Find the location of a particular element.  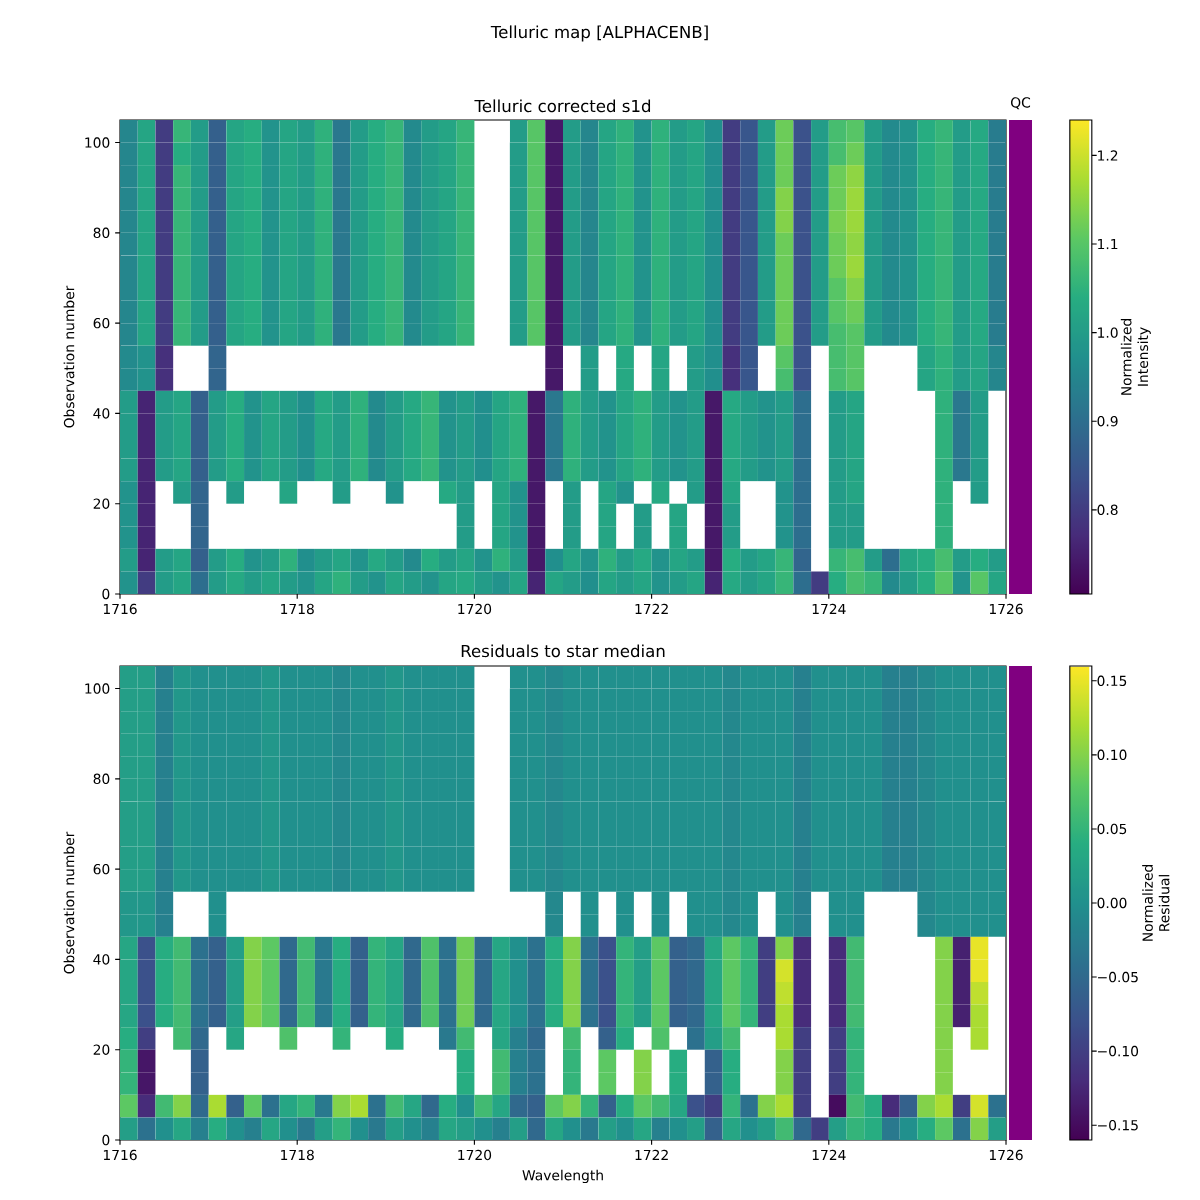

color-bar-label: 0.15 is located at coordinates (1112, 681).